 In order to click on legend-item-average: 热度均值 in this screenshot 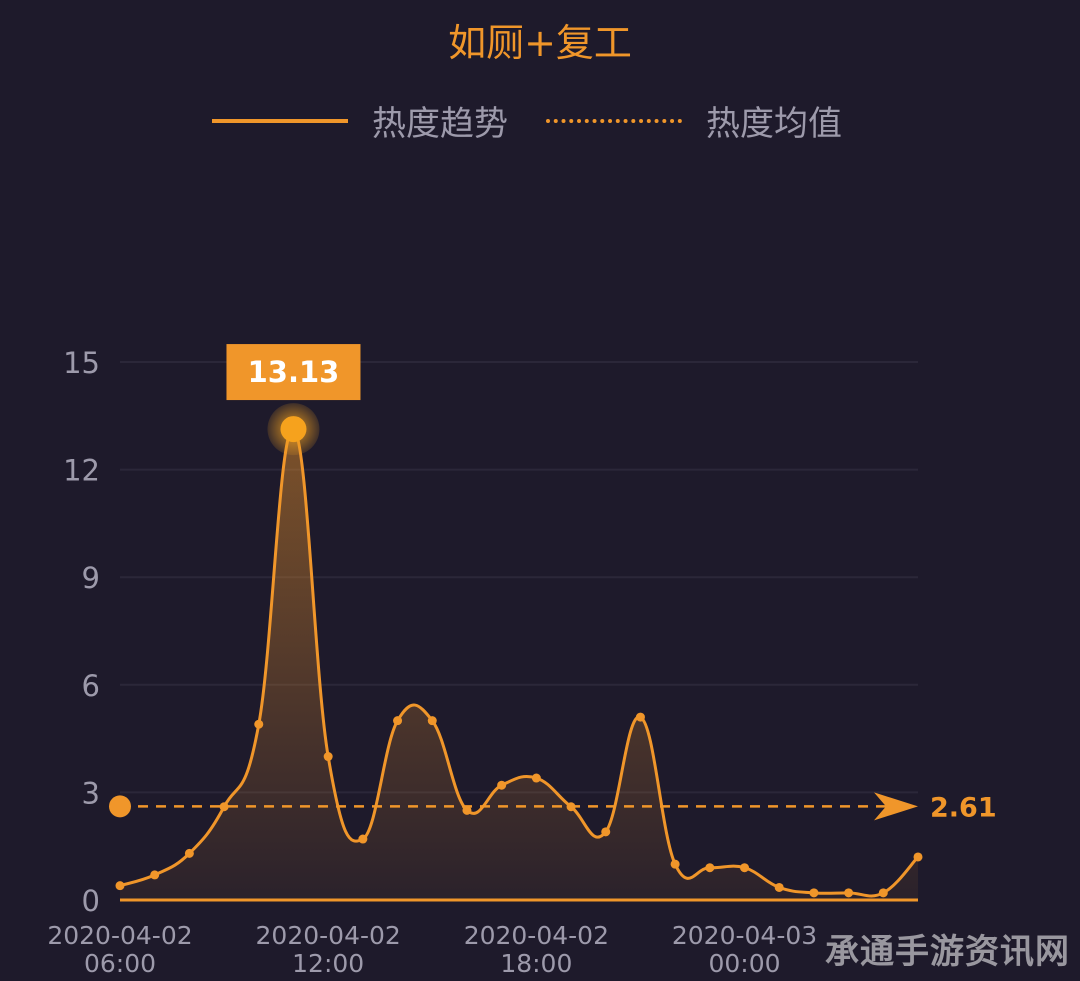, I will do `click(694, 120)`.